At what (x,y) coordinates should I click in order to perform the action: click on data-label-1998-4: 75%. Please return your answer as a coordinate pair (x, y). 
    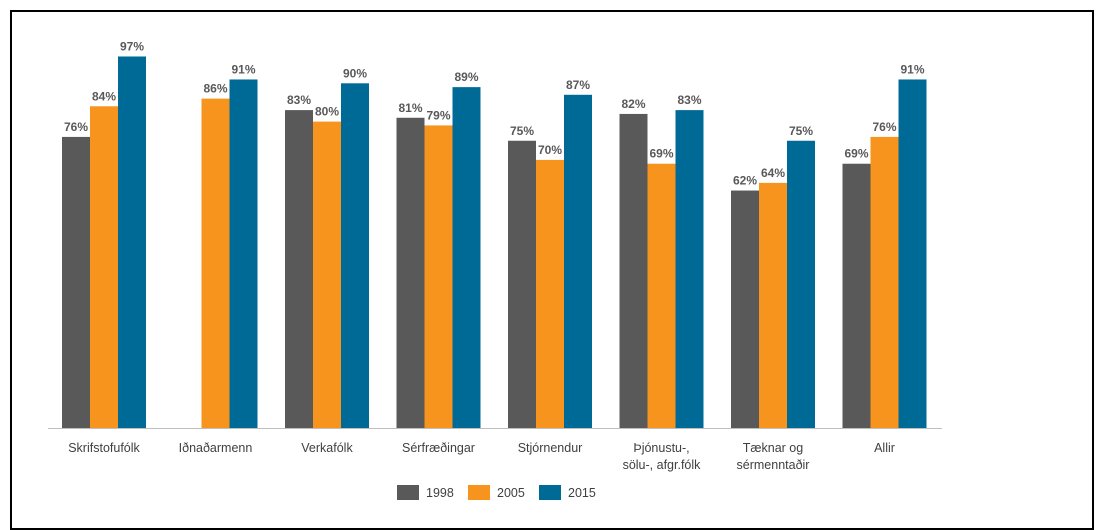
    Looking at the image, I should click on (522, 131).